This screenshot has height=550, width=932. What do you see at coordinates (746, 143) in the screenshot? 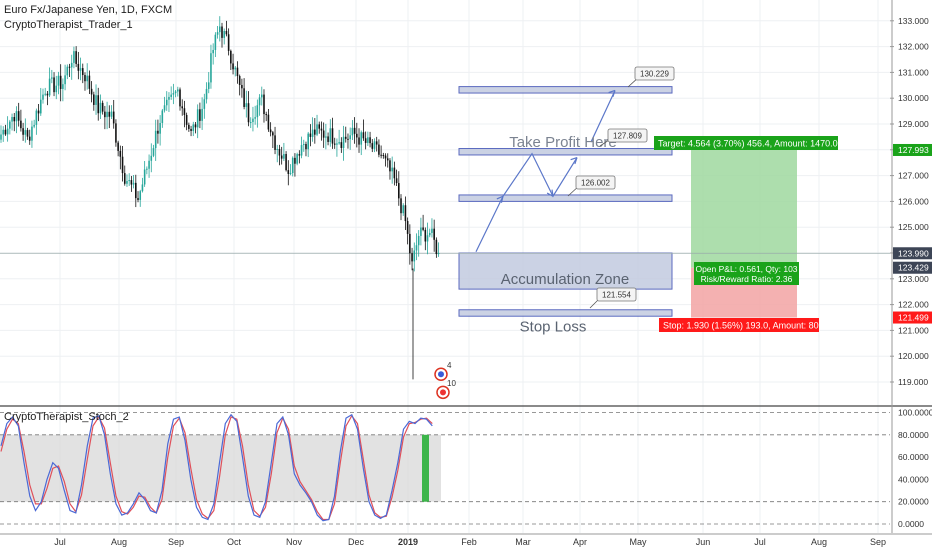
I see `target-label-box` at bounding box center [746, 143].